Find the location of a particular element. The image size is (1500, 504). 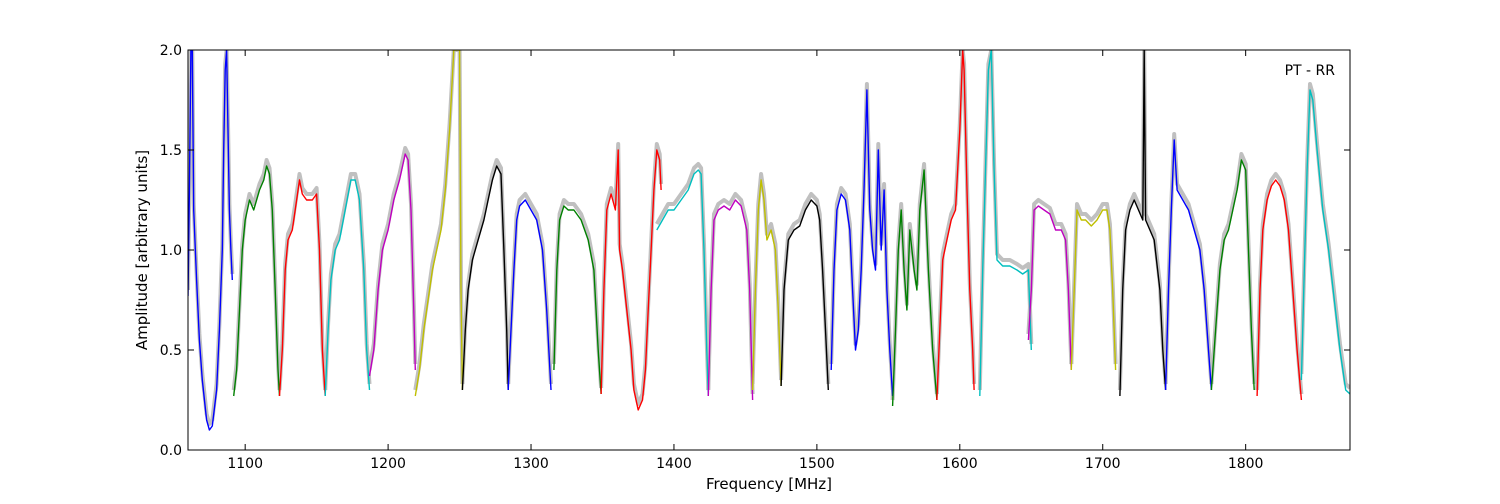

x-tick-label: 1300 is located at coordinates (531, 464).